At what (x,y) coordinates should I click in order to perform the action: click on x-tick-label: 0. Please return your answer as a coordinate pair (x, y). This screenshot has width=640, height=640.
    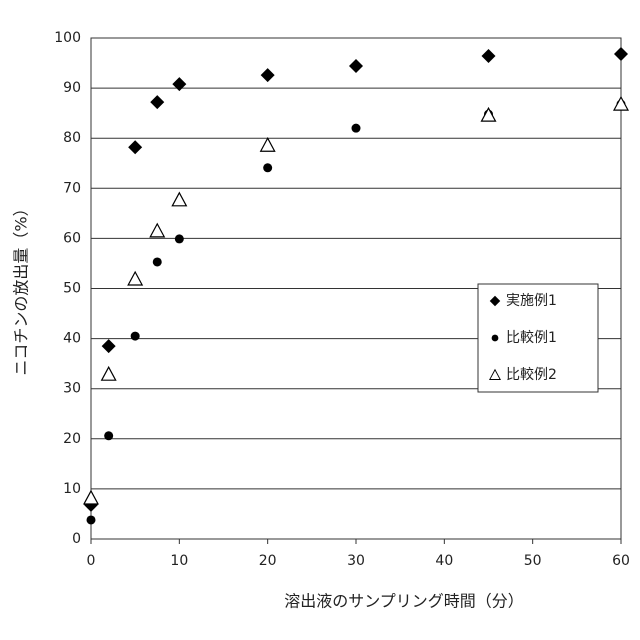
    Looking at the image, I should click on (91, 561).